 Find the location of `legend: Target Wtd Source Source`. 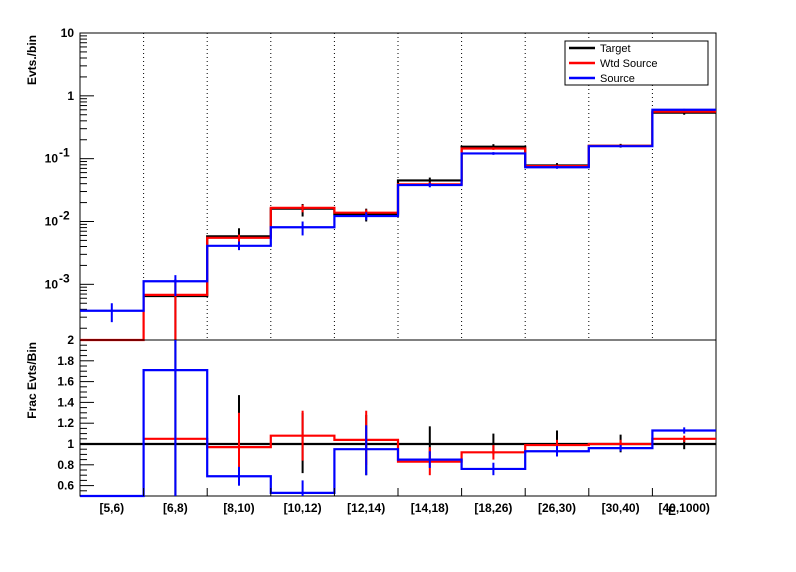

legend: Target Wtd Source Source is located at coordinates (636, 63).